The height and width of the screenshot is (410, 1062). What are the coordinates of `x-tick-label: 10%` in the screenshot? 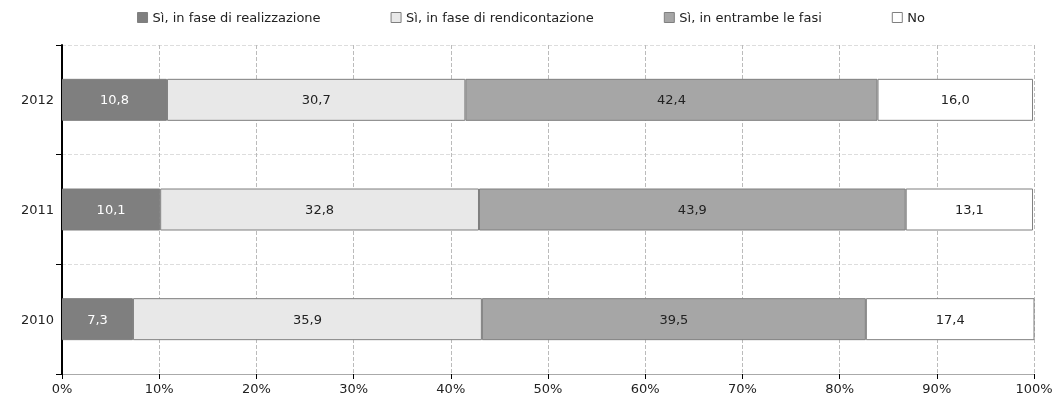 It's located at (159, 388).